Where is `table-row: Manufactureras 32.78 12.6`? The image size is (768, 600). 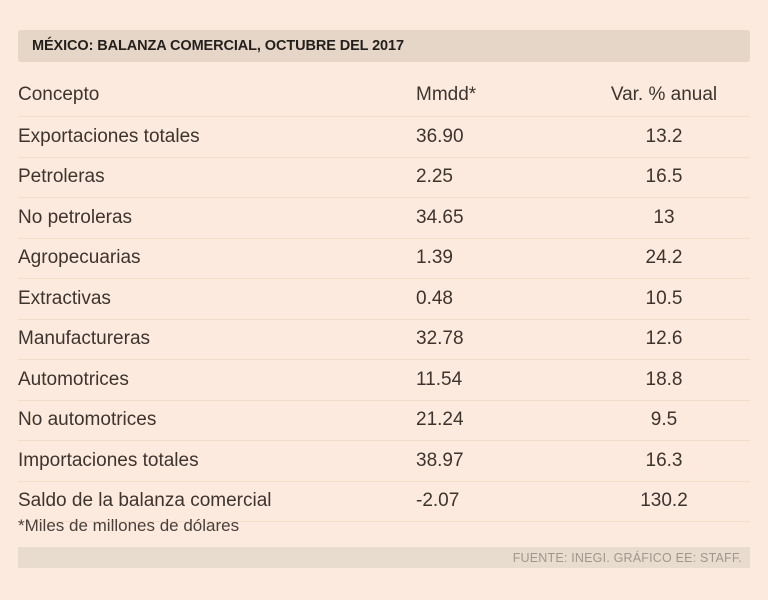
table-row: Manufactureras 32.78 12.6 is located at coordinates (384, 339).